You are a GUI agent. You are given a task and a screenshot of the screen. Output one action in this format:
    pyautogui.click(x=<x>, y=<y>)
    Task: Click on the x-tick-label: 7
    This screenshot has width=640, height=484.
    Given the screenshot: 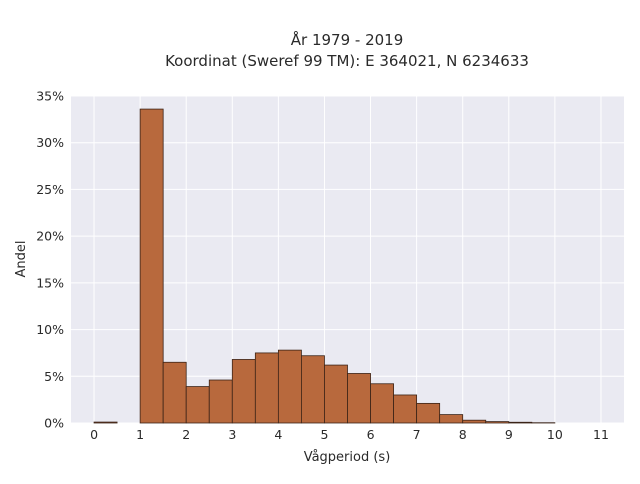 What is the action you would take?
    pyautogui.click(x=417, y=434)
    